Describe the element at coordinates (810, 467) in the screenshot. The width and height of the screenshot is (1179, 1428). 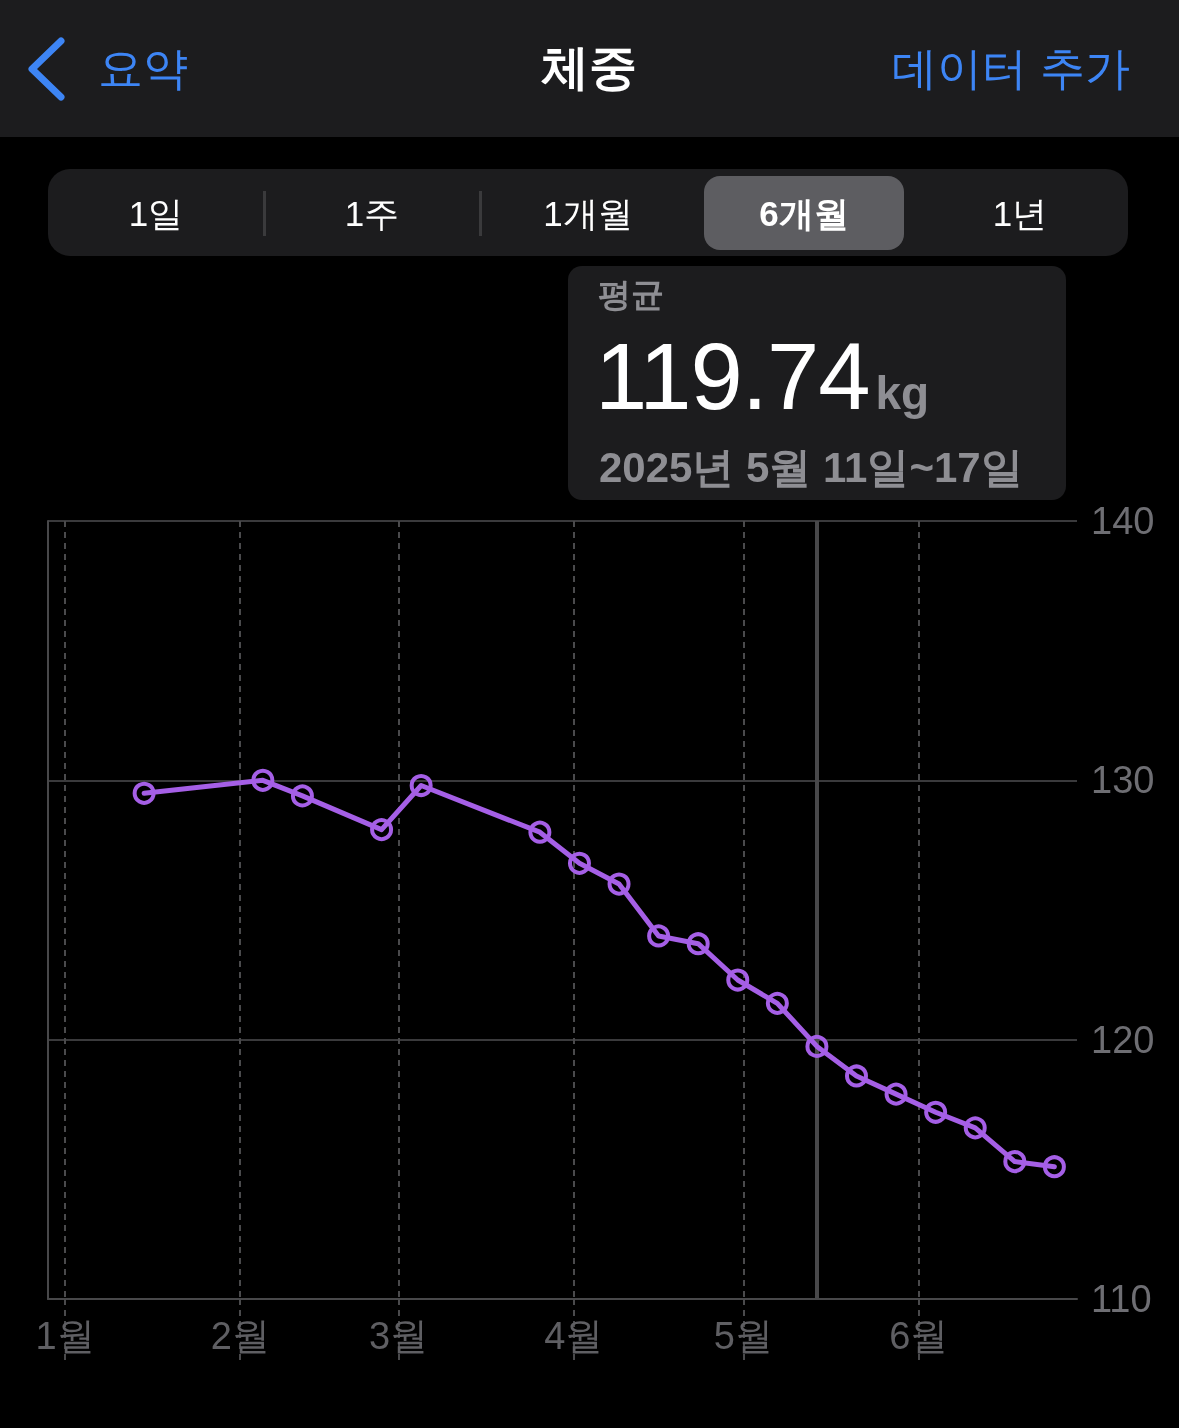
I see `text: 2025년 5월 11일~17일` at that location.